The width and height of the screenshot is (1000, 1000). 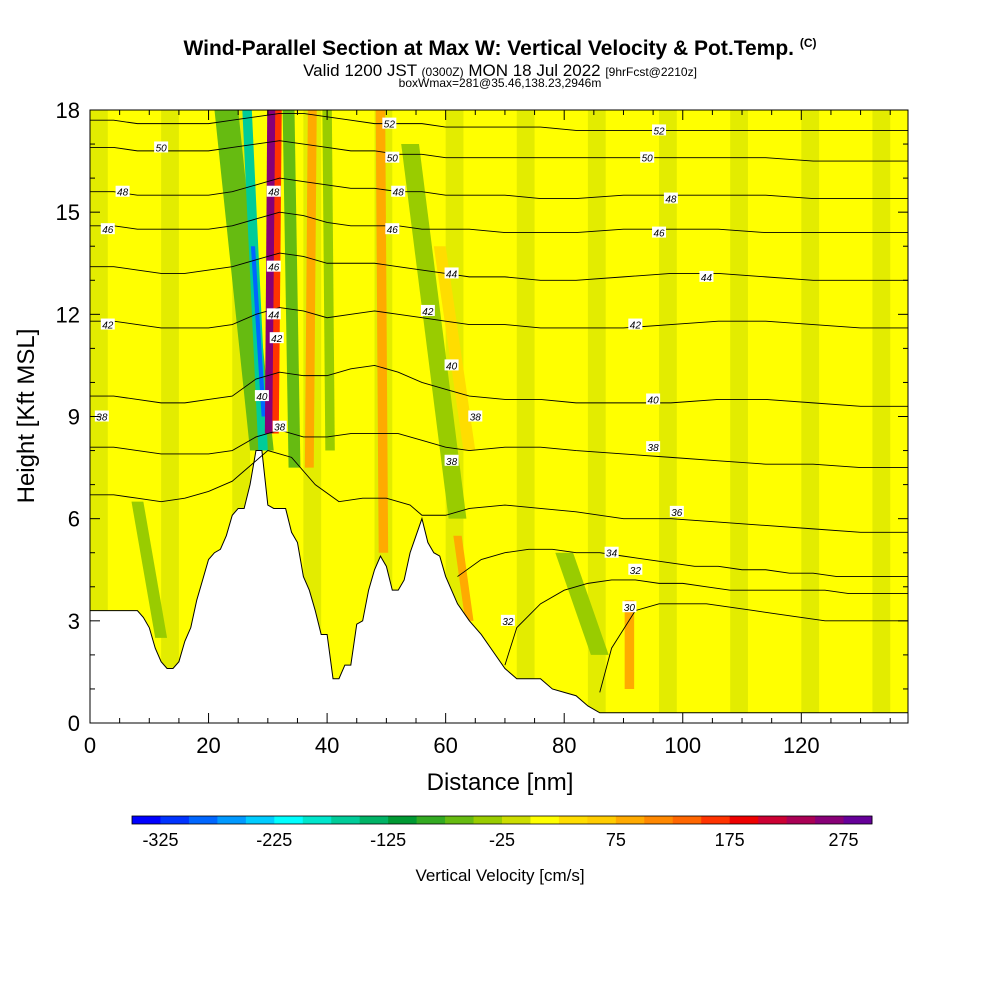 What do you see at coordinates (388, 840) in the screenshot?
I see `colorbar-tick-label: -125` at bounding box center [388, 840].